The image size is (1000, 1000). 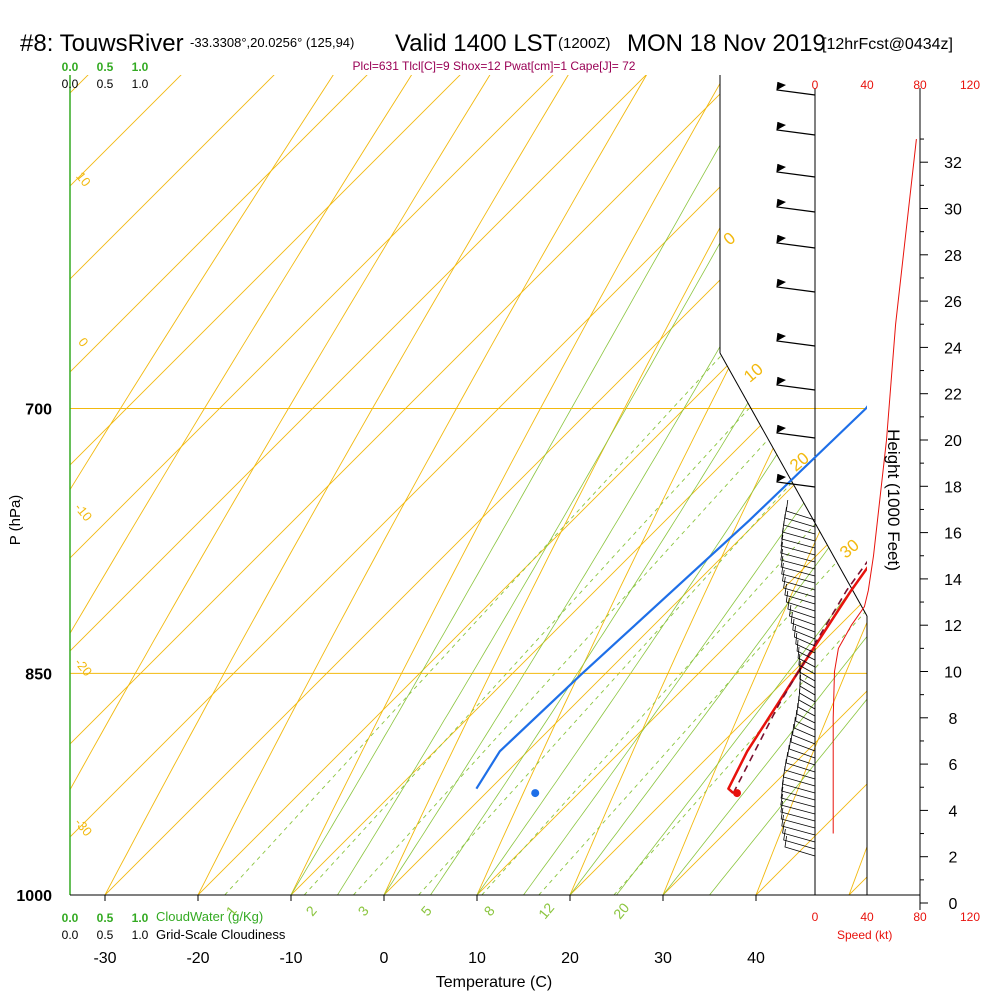 What do you see at coordinates (953, 719) in the screenshot?
I see `height-tick-label: 8` at bounding box center [953, 719].